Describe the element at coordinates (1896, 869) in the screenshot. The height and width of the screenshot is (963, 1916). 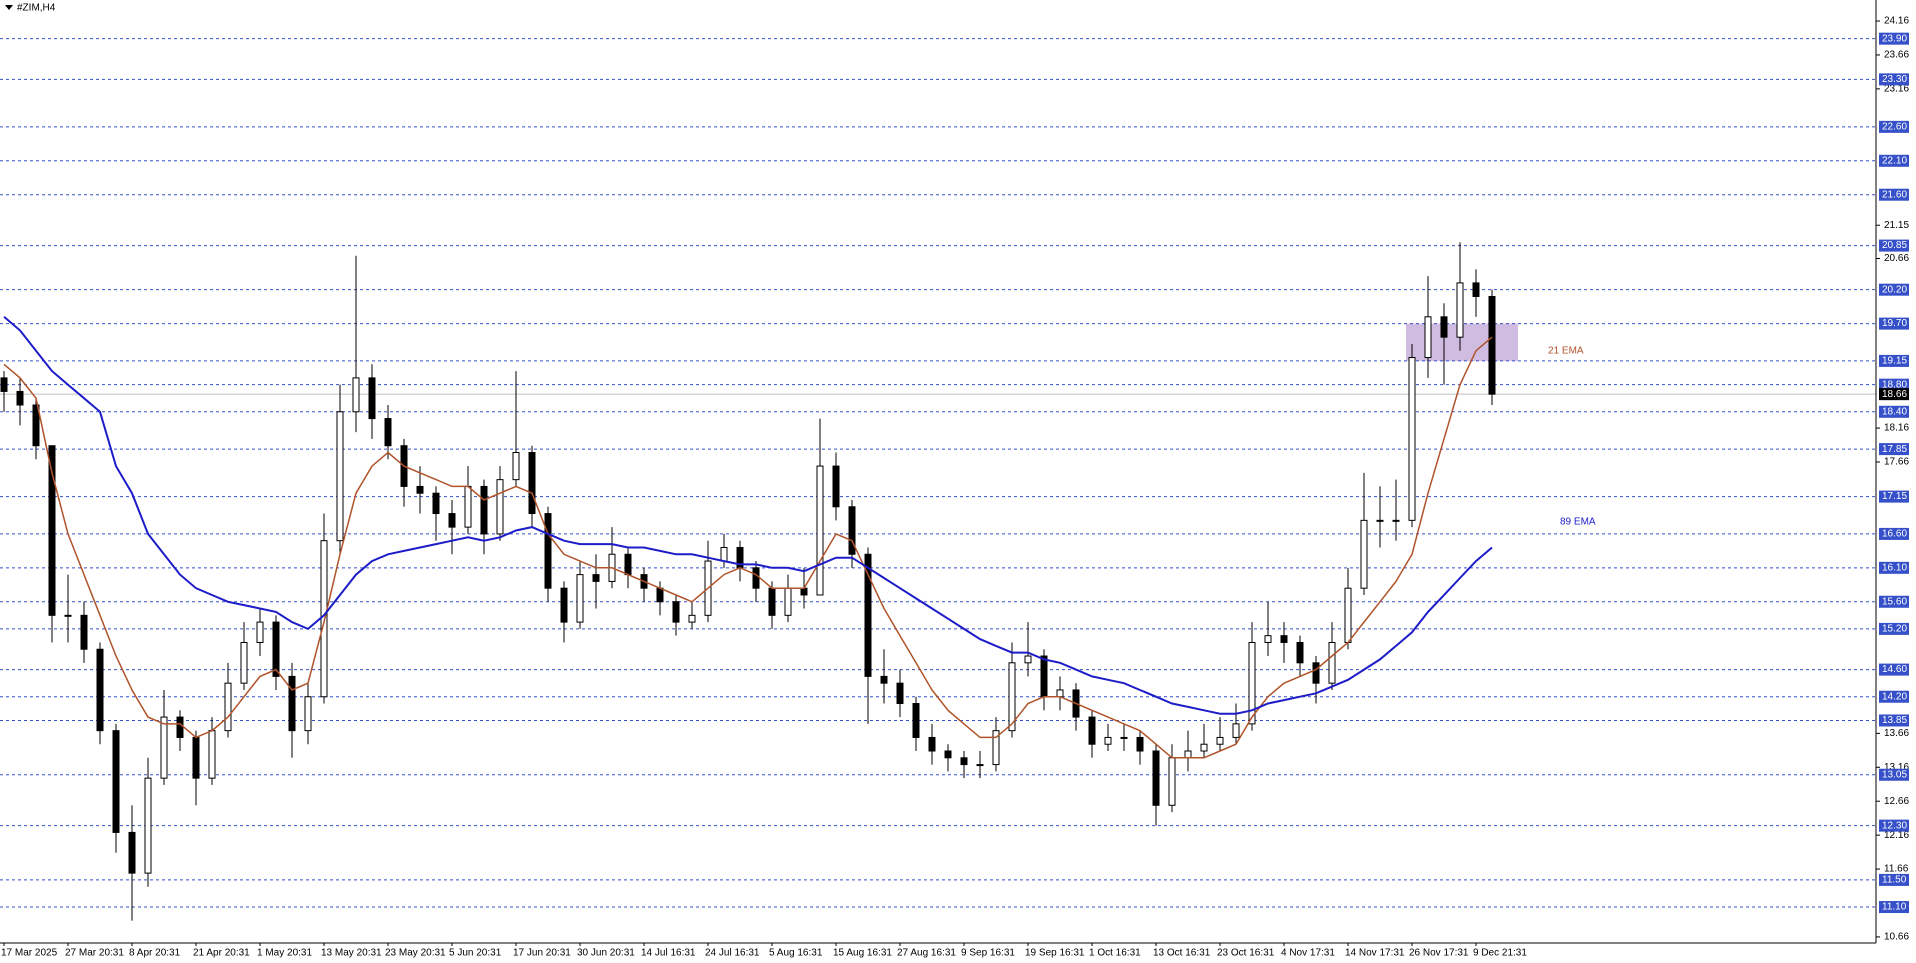
I see `y-tick-label: 11.66` at that location.